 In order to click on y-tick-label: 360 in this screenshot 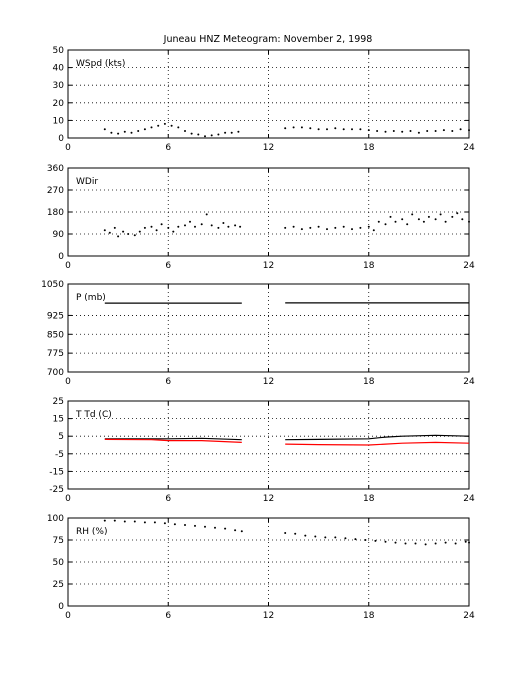, I will do `click(55, 169)`.